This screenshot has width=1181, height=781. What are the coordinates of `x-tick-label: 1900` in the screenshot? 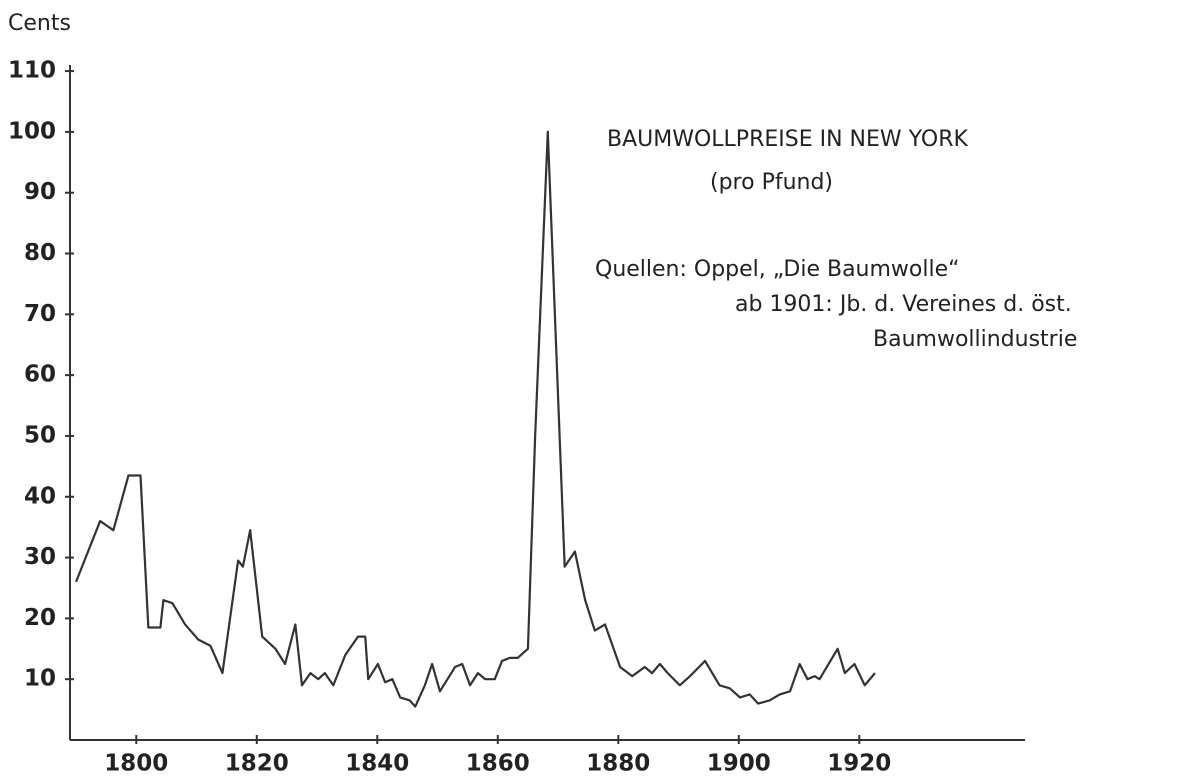 It's located at (739, 764).